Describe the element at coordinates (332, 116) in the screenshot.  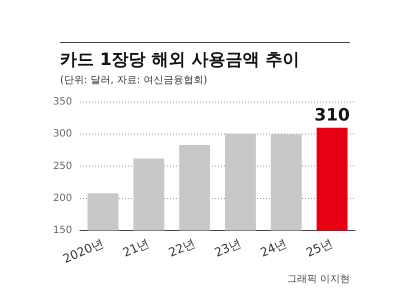
I see `data-label: 310` at that location.